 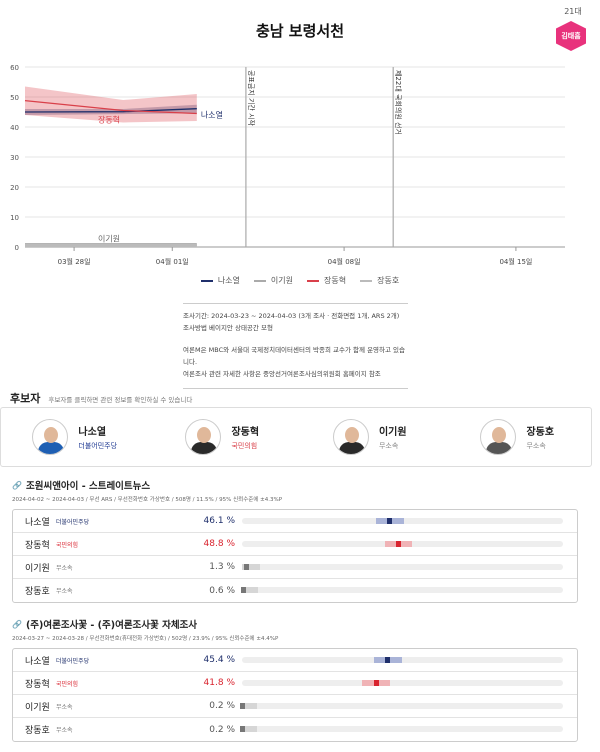 I want to click on legend-label: 장동호, so click(x=388, y=280).